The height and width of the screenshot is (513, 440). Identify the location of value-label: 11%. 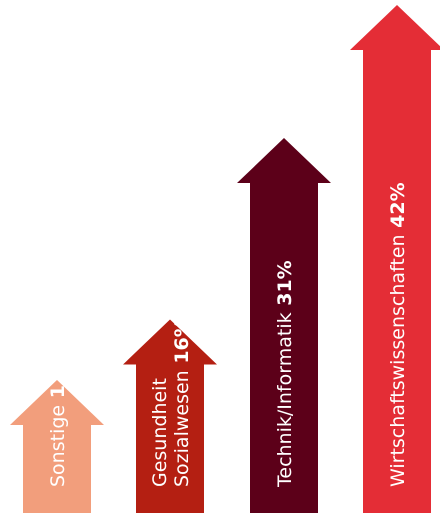
(58, 379).